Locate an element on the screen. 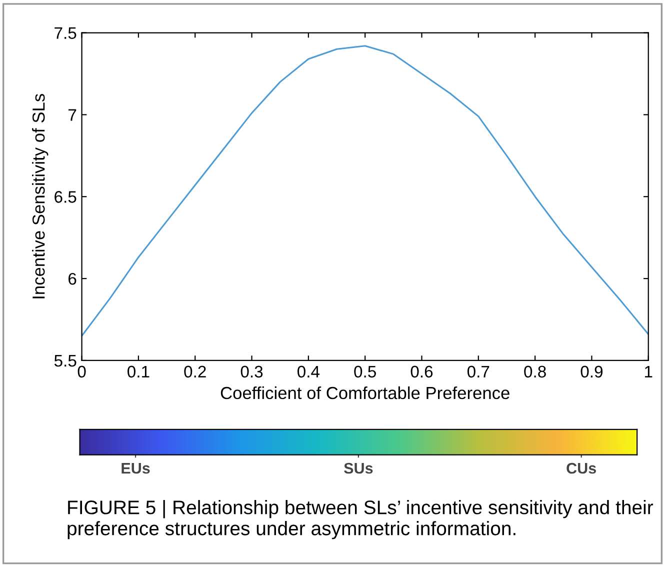 The width and height of the screenshot is (665, 565). x-tick-label: 0.3 is located at coordinates (251, 372).